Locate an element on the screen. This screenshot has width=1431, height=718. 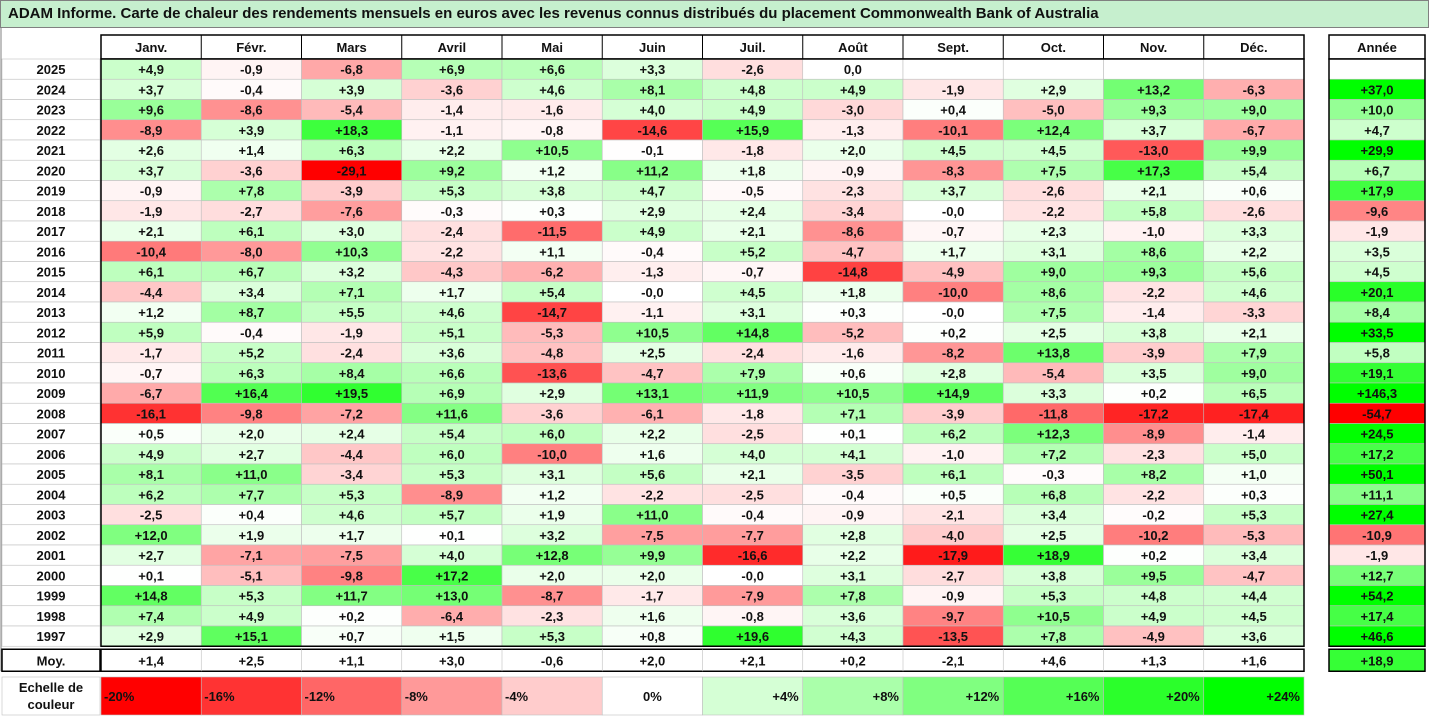
cell-value: -2,7 is located at coordinates (251, 211).